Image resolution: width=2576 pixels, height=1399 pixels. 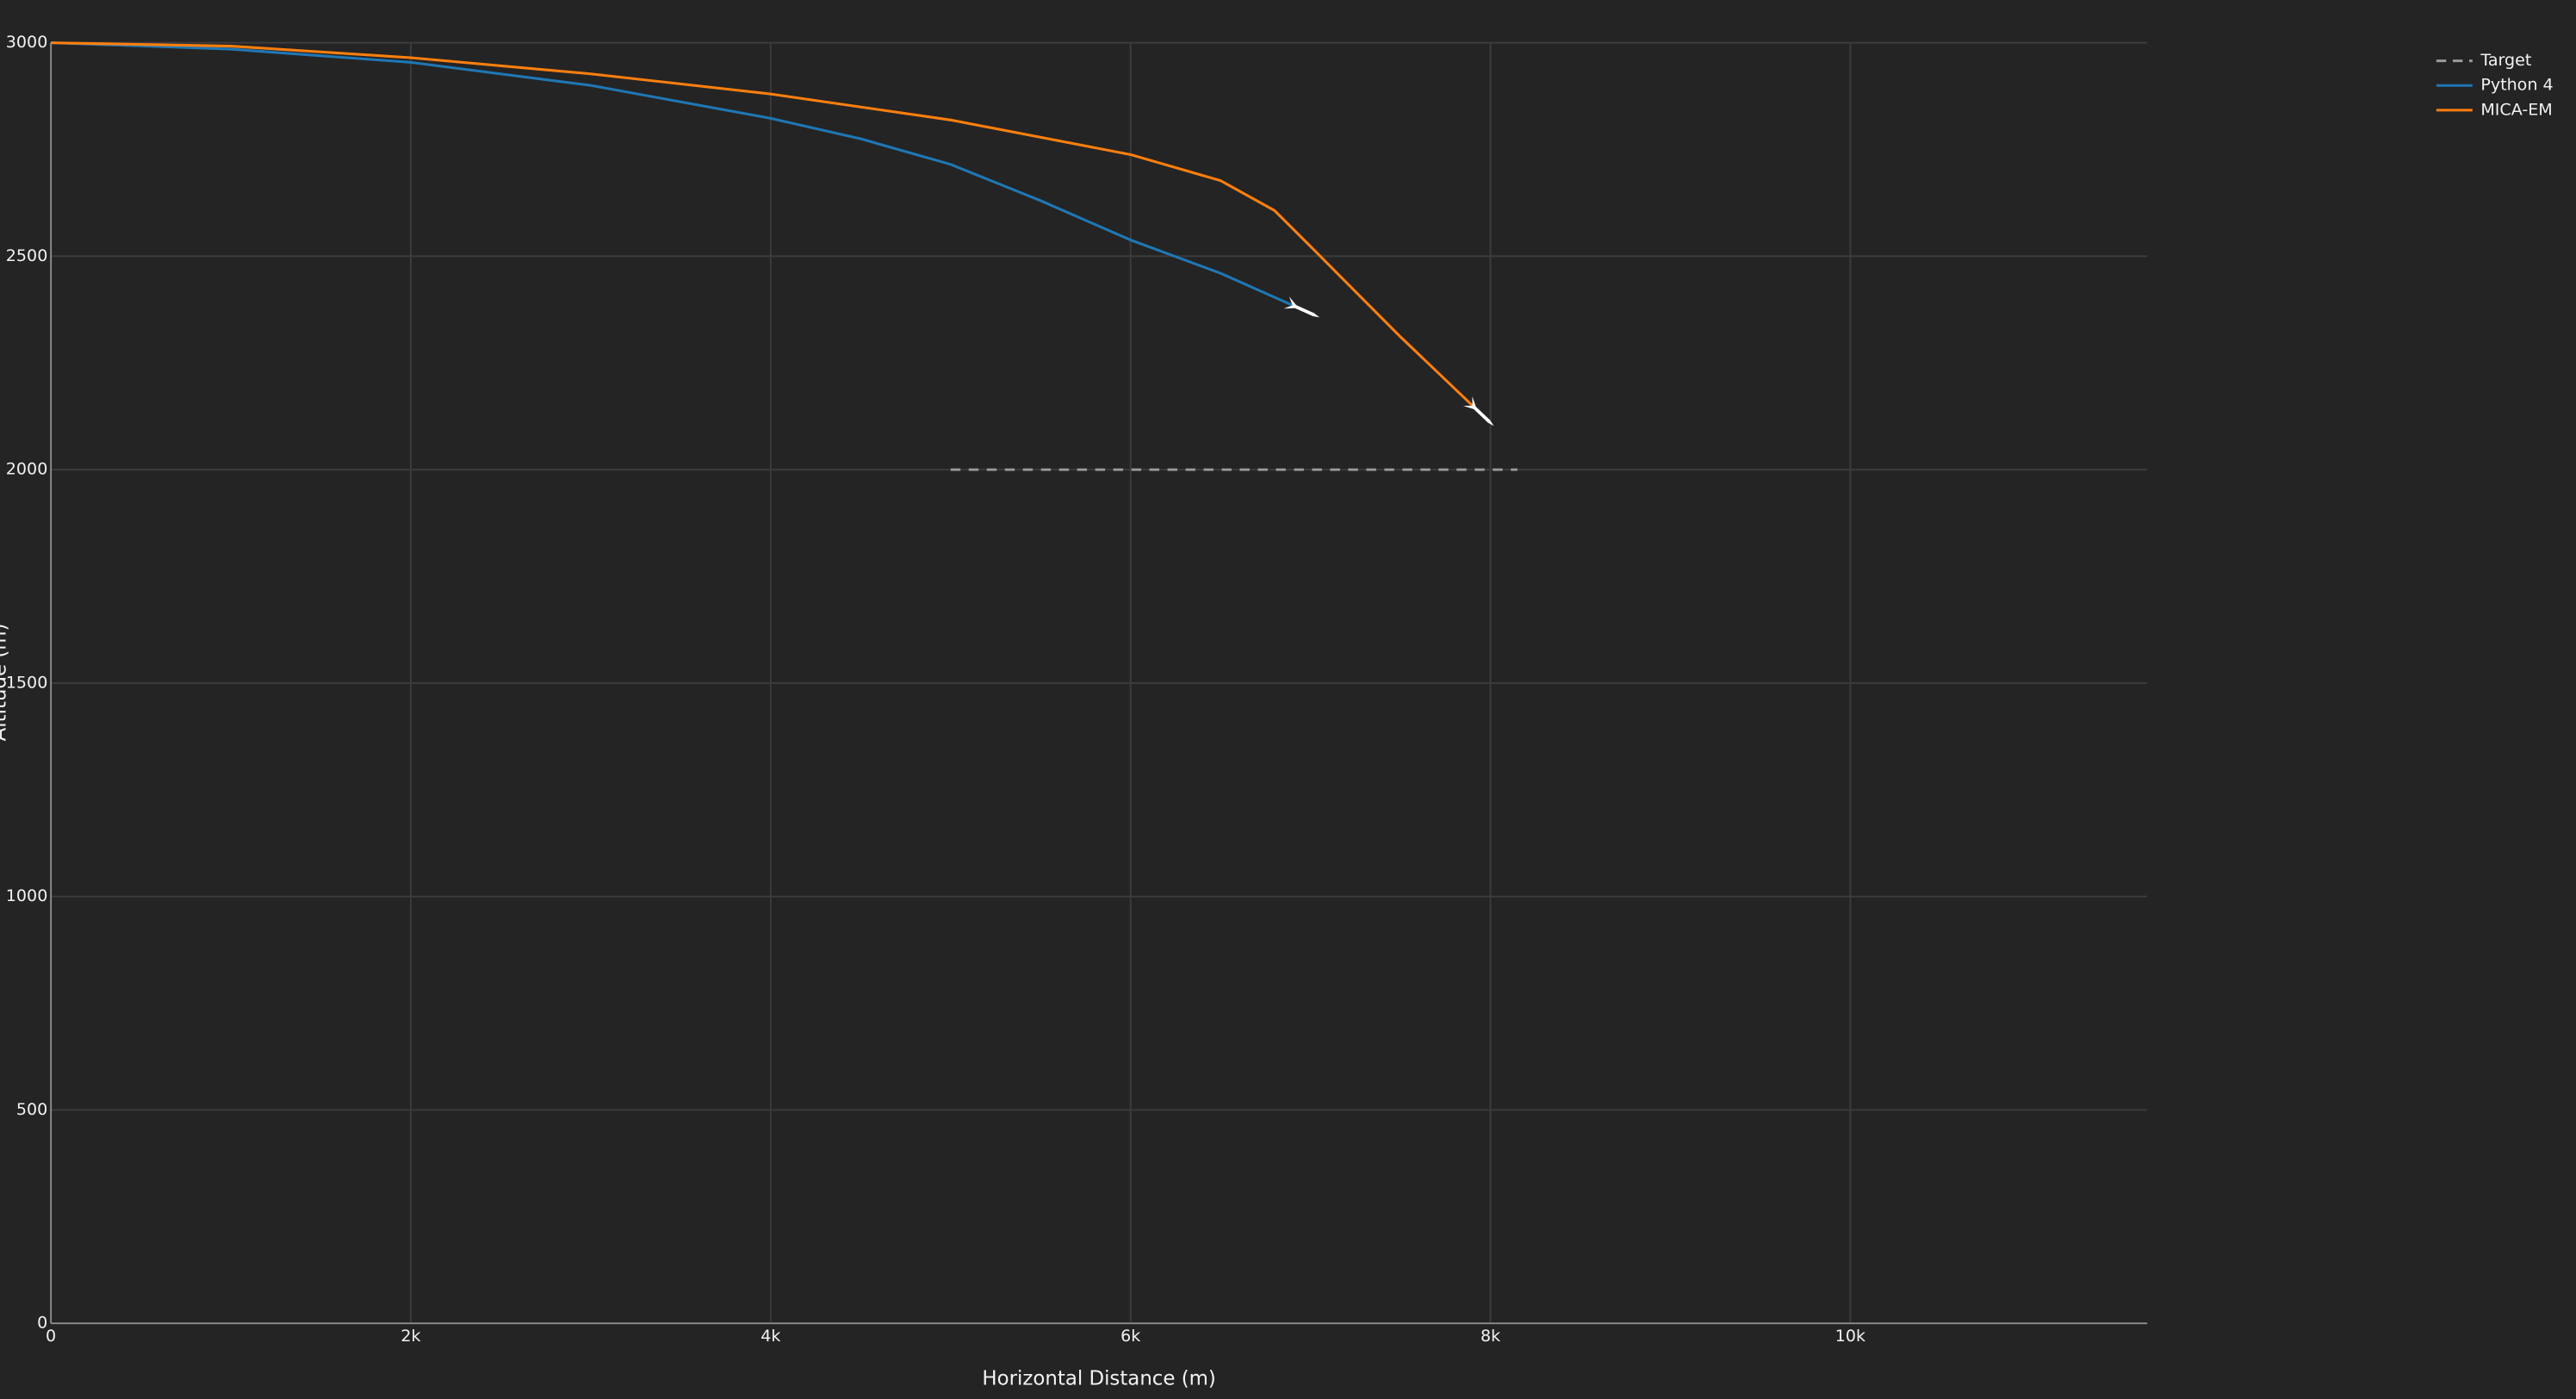 What do you see at coordinates (31, 1109) in the screenshot?
I see `y-tick-label: 500` at bounding box center [31, 1109].